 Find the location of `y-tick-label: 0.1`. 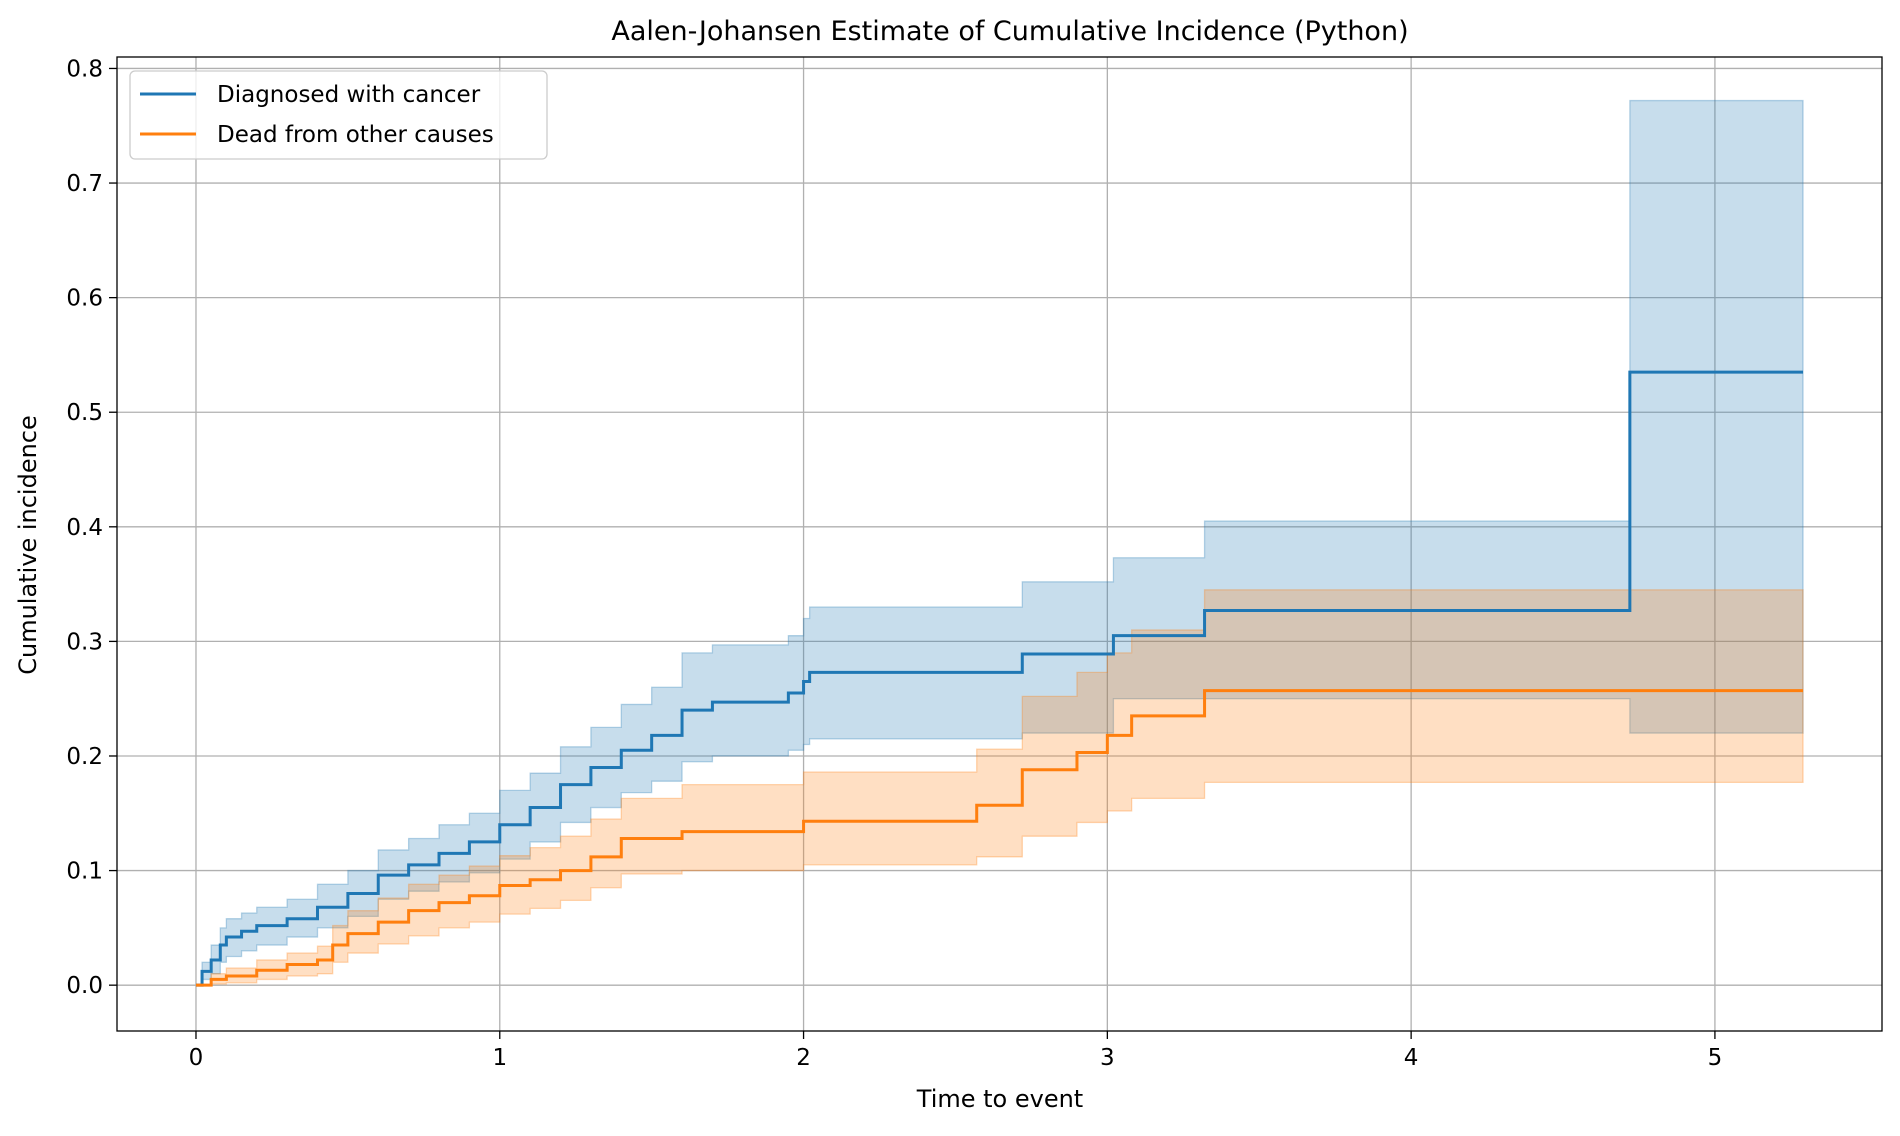

y-tick-label: 0.1 is located at coordinates (84, 872).